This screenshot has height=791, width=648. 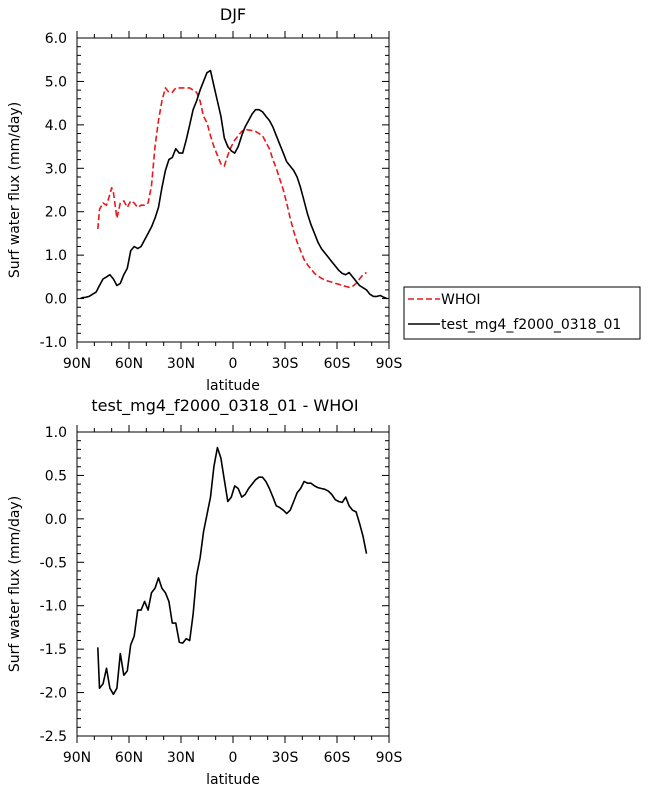 What do you see at coordinates (232, 188) in the screenshot?
I see `whoi-series-line` at bounding box center [232, 188].